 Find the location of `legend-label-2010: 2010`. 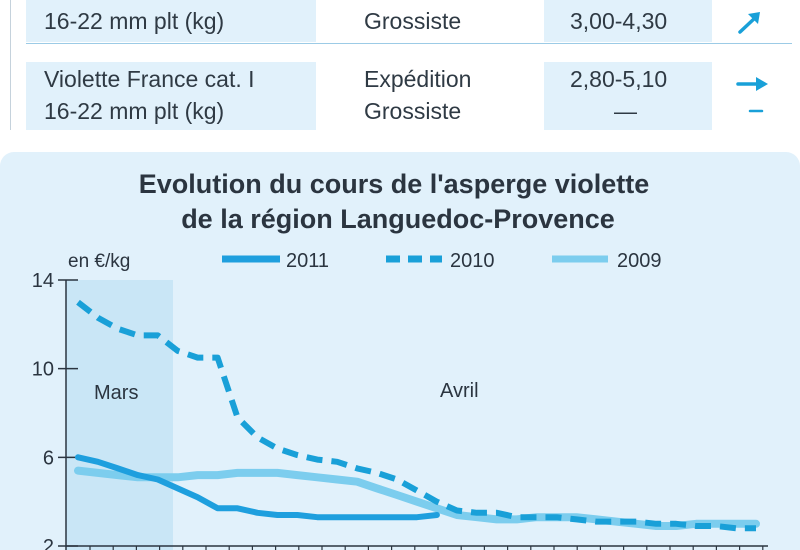

legend-label-2010: 2010 is located at coordinates (472, 261).